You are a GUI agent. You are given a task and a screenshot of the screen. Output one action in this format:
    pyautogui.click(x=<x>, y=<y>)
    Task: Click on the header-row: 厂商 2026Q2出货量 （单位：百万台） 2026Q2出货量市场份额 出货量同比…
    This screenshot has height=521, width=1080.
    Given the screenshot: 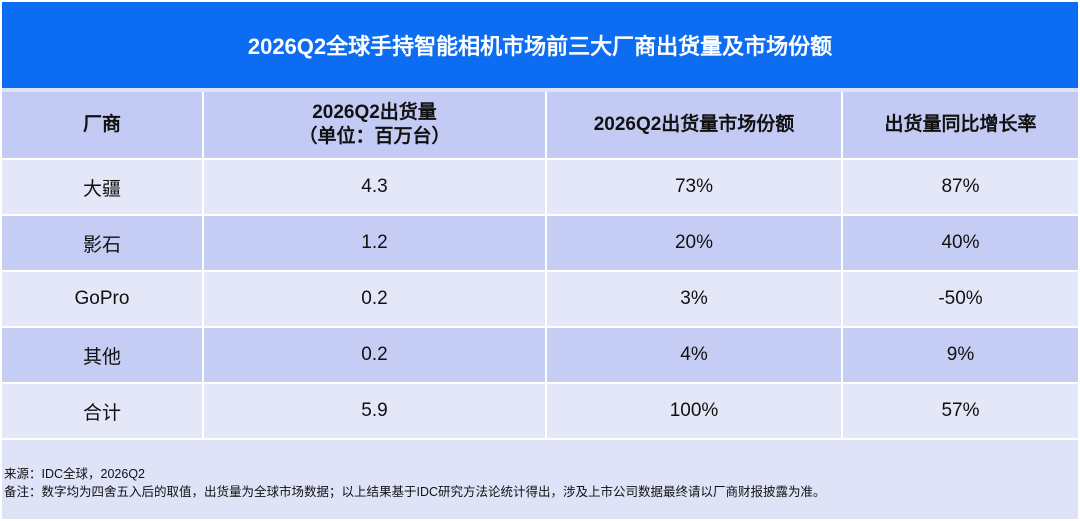 What is the action you would take?
    pyautogui.click(x=540, y=126)
    